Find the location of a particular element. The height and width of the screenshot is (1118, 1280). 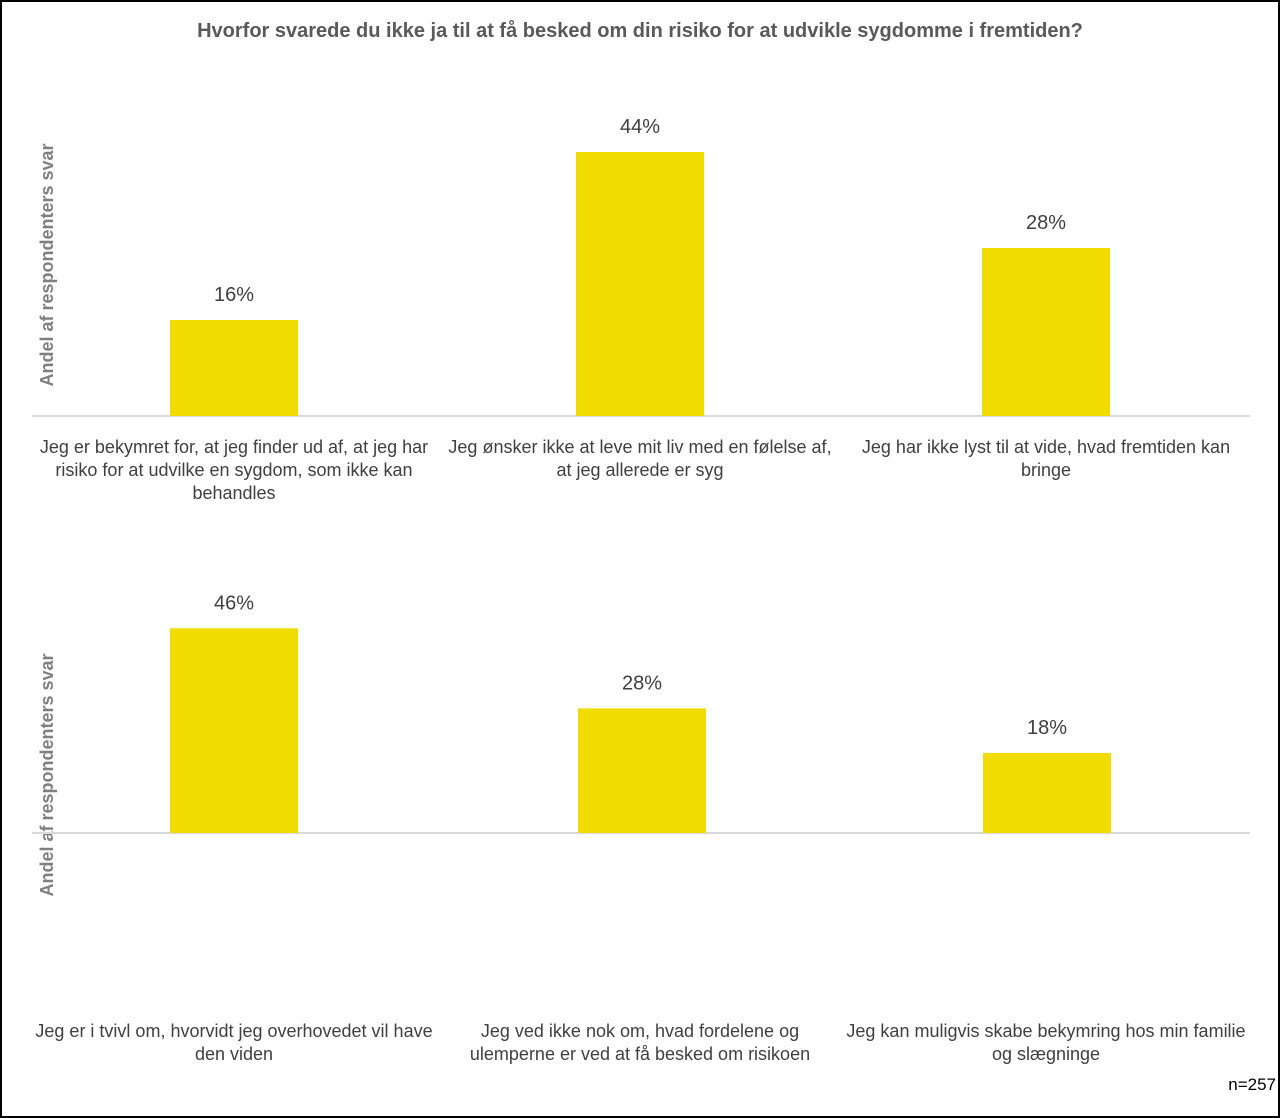

data-label-2-2: 28% is located at coordinates (642, 683).